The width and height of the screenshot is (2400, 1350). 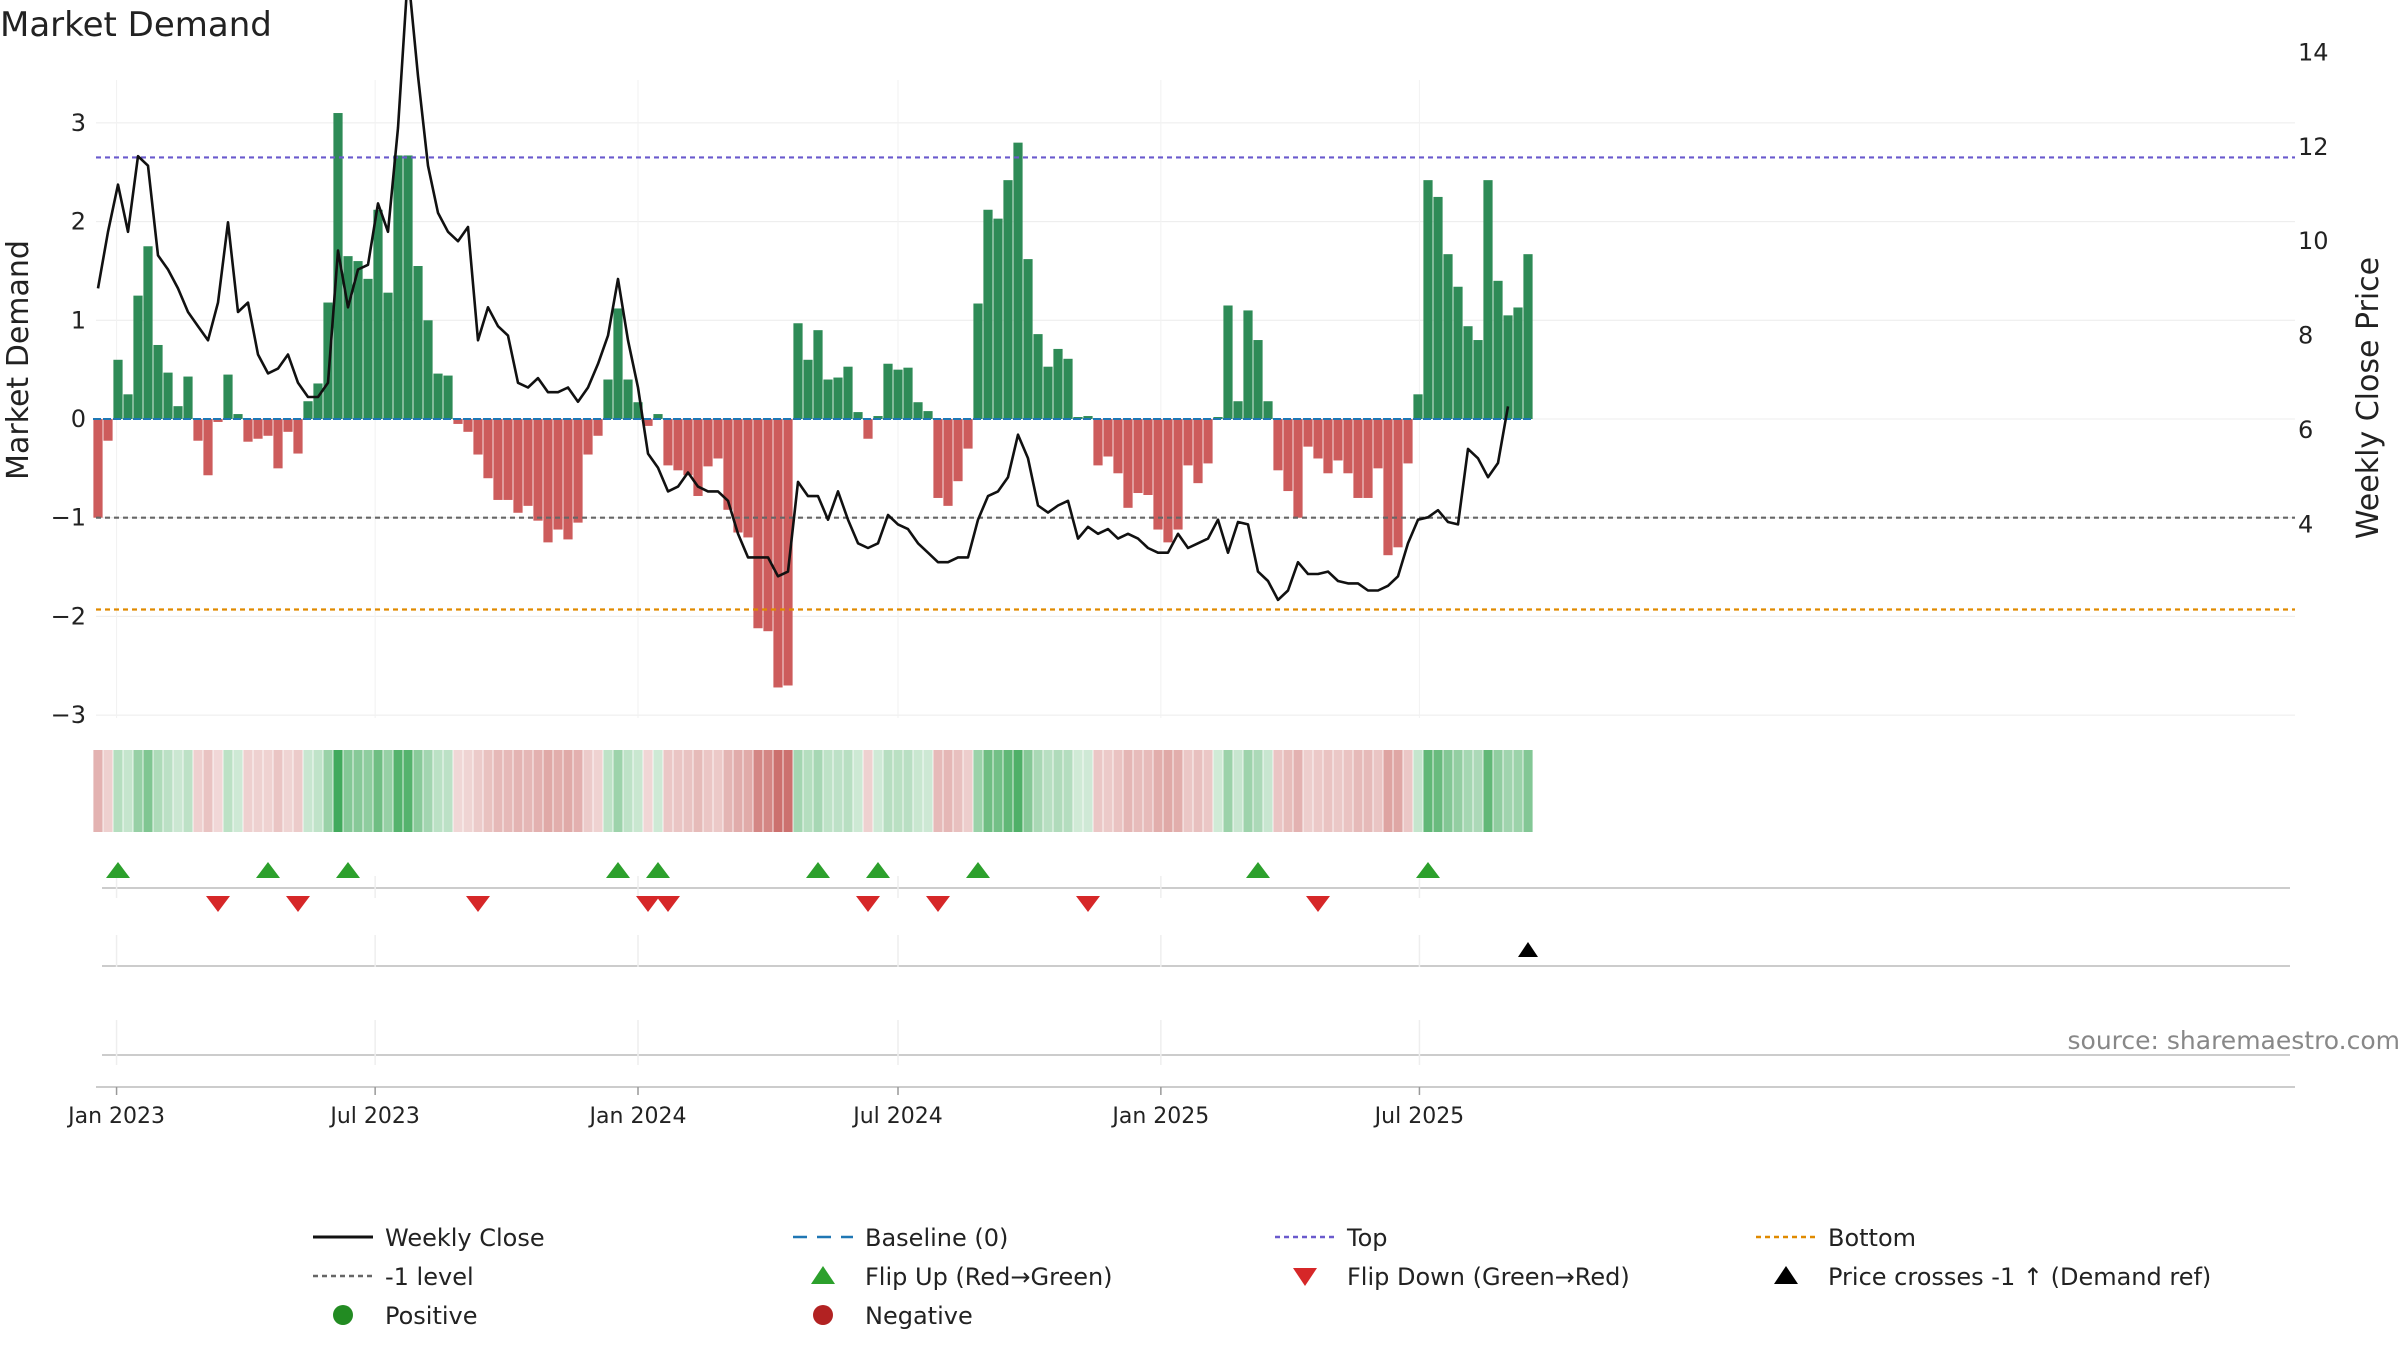 I want to click on legend-label-top: Top, so click(x=1367, y=1238).